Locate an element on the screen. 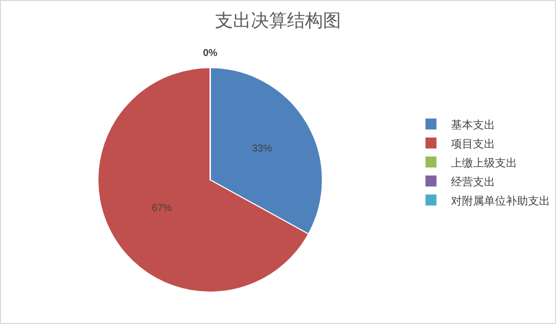  legend-label: 对附属单位补助支出 is located at coordinates (500, 201).